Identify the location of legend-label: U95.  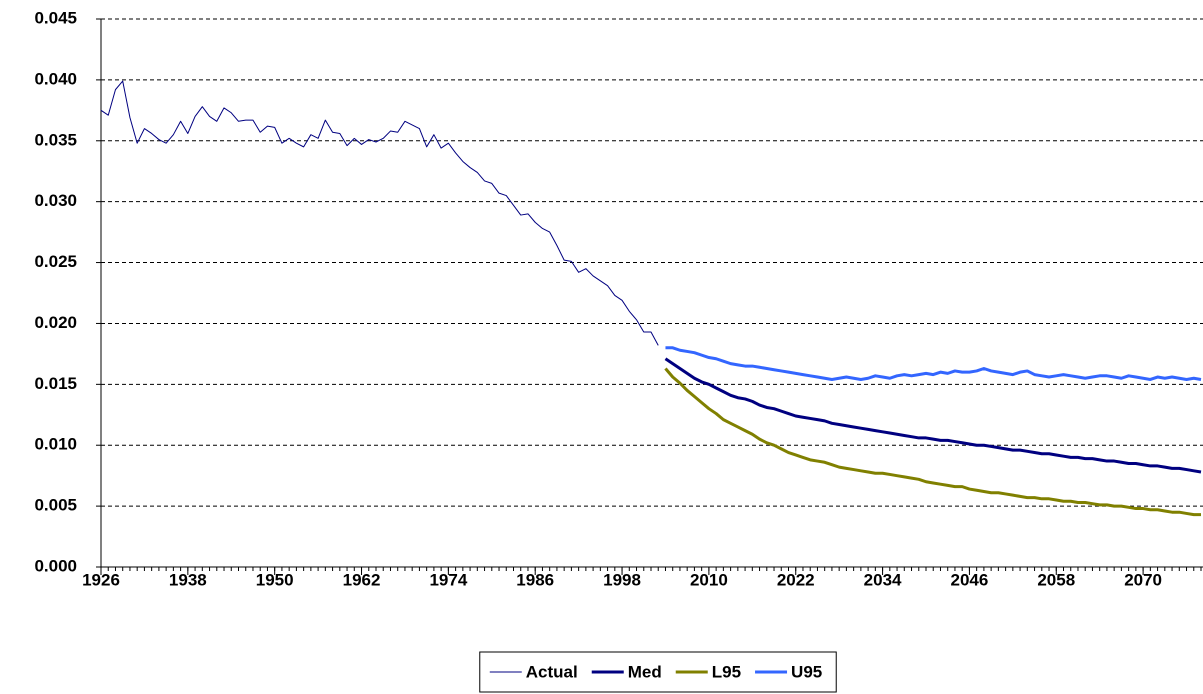
(806, 671).